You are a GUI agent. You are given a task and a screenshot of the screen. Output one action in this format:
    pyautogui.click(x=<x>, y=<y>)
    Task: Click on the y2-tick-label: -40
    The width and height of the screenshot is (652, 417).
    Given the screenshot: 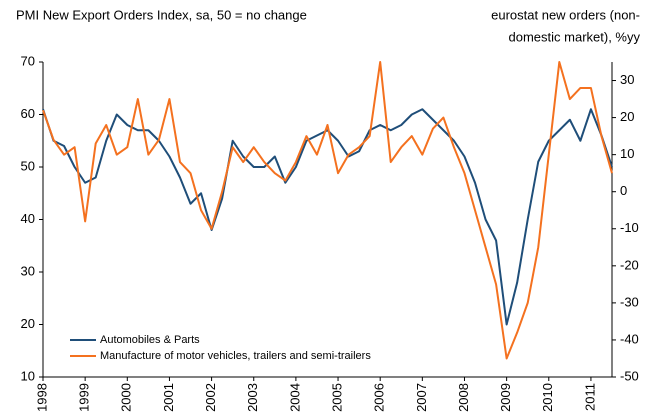 What is the action you would take?
    pyautogui.click(x=629, y=338)
    